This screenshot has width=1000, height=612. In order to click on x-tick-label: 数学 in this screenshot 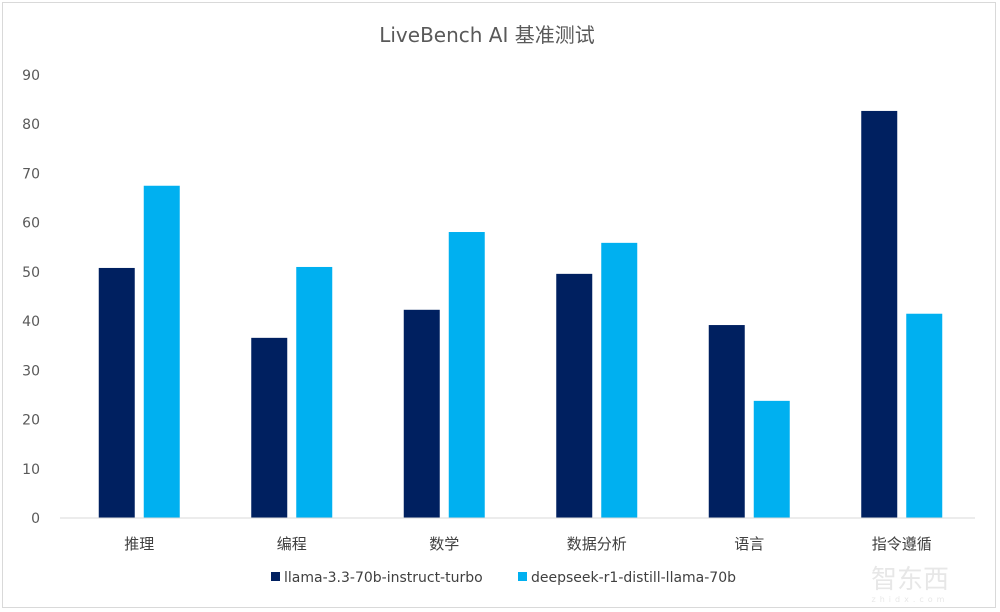, I will do `click(444, 544)`.